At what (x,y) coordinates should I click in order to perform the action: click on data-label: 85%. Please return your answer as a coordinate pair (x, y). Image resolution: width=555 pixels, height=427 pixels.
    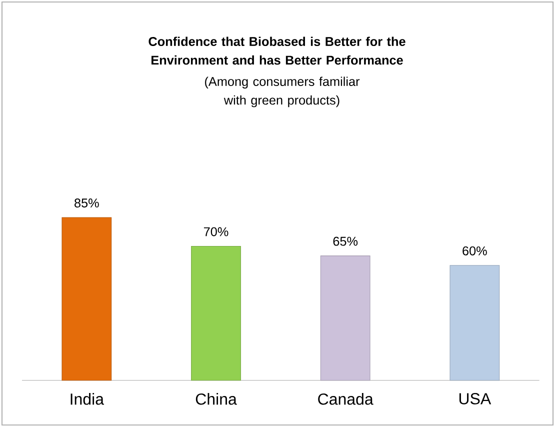
    Looking at the image, I should click on (86, 203).